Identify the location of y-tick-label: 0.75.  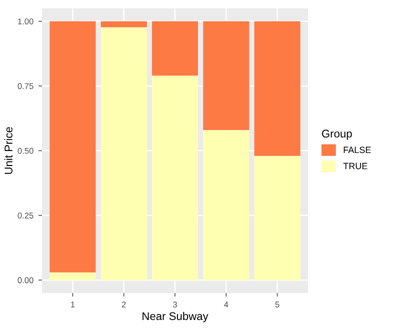
(26, 86).